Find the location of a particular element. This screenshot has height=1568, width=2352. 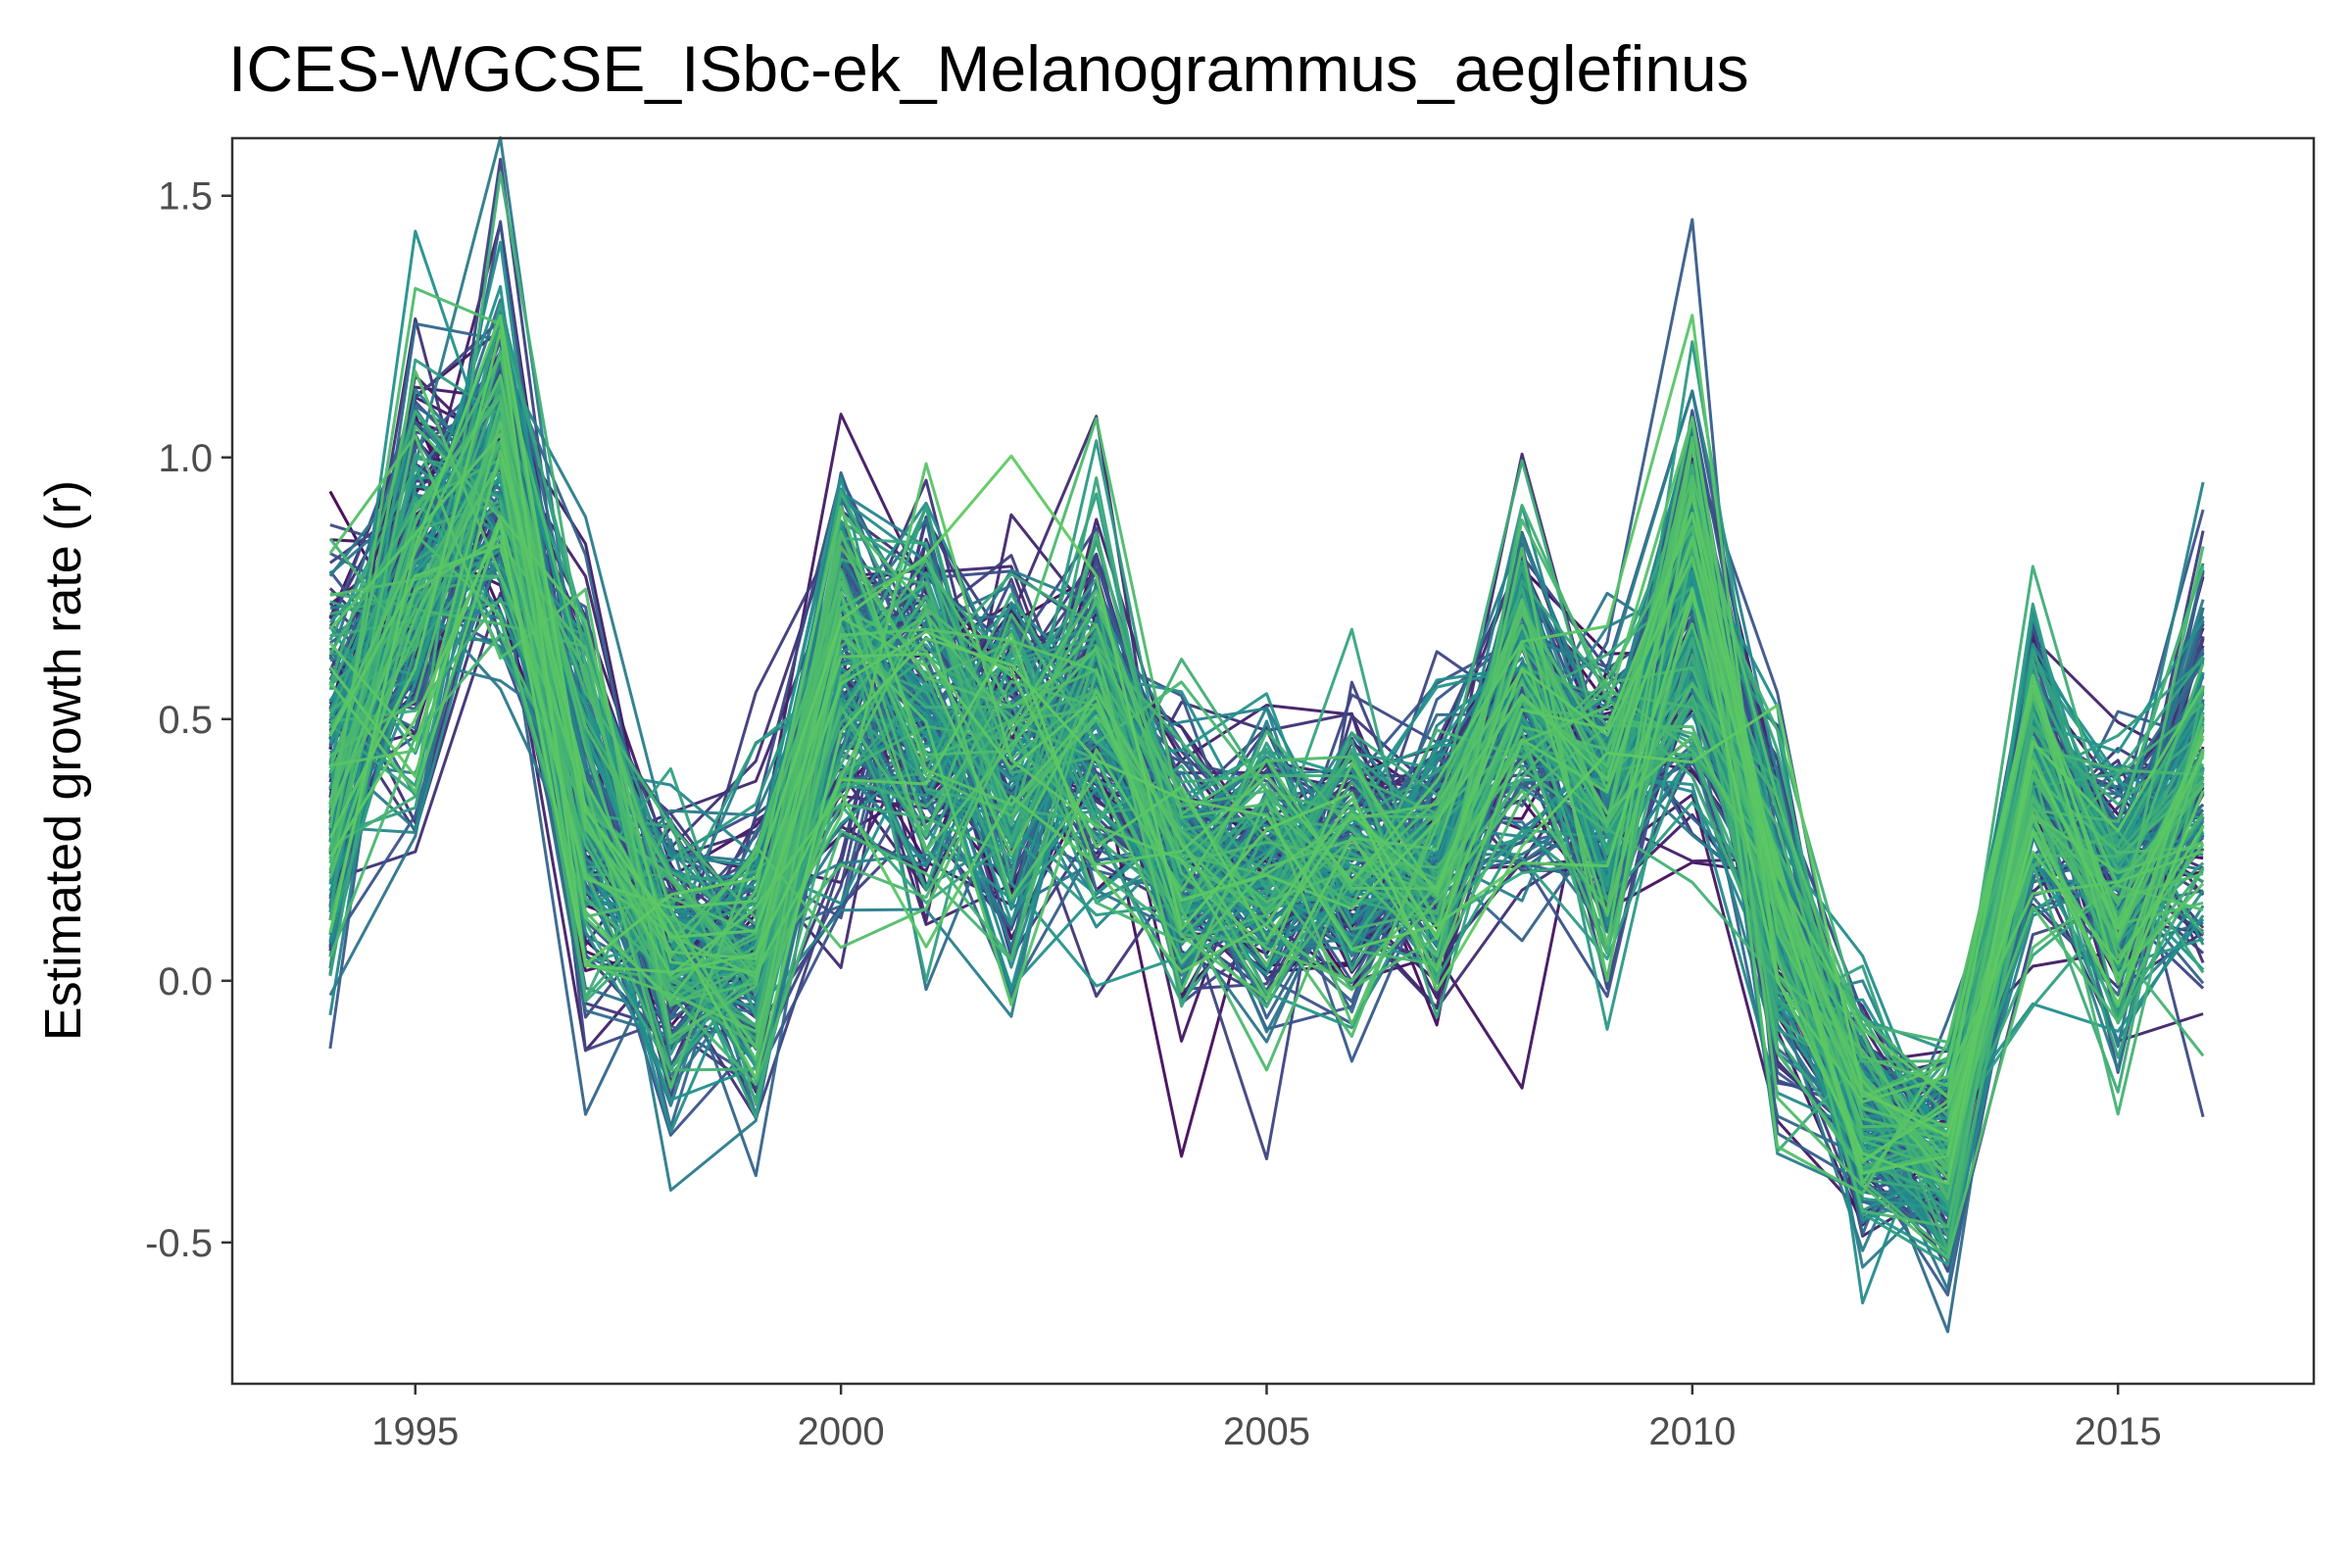

y-axis: -0.5 0.0 0.5 1.0 1.5 is located at coordinates (188, 720).